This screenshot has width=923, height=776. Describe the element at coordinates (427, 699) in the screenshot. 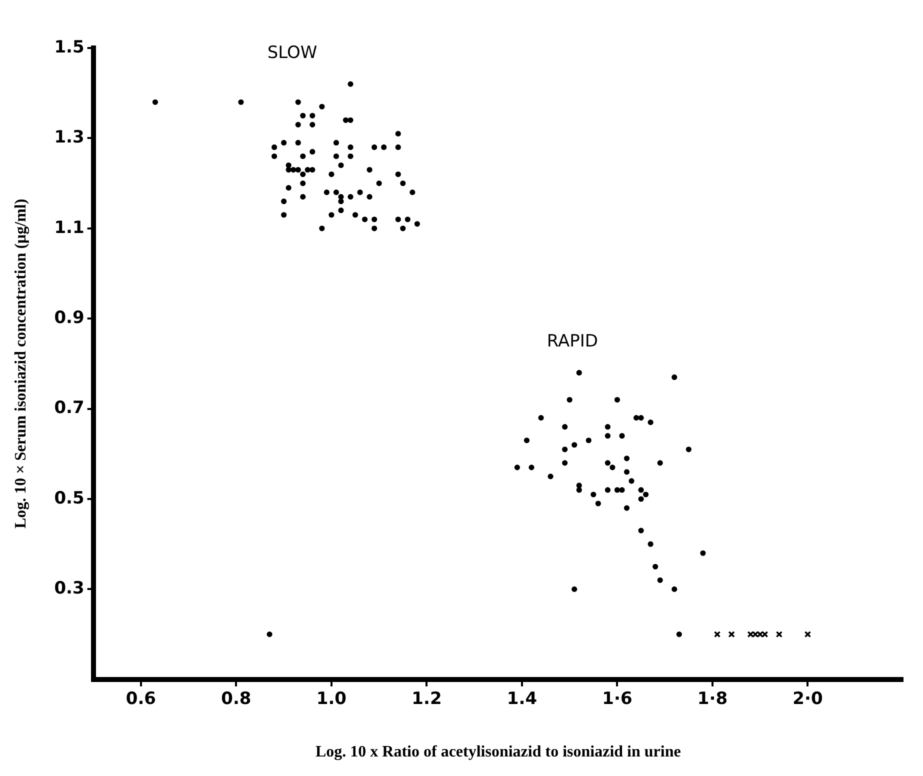

I see `x-tick-label: 1.2` at that location.